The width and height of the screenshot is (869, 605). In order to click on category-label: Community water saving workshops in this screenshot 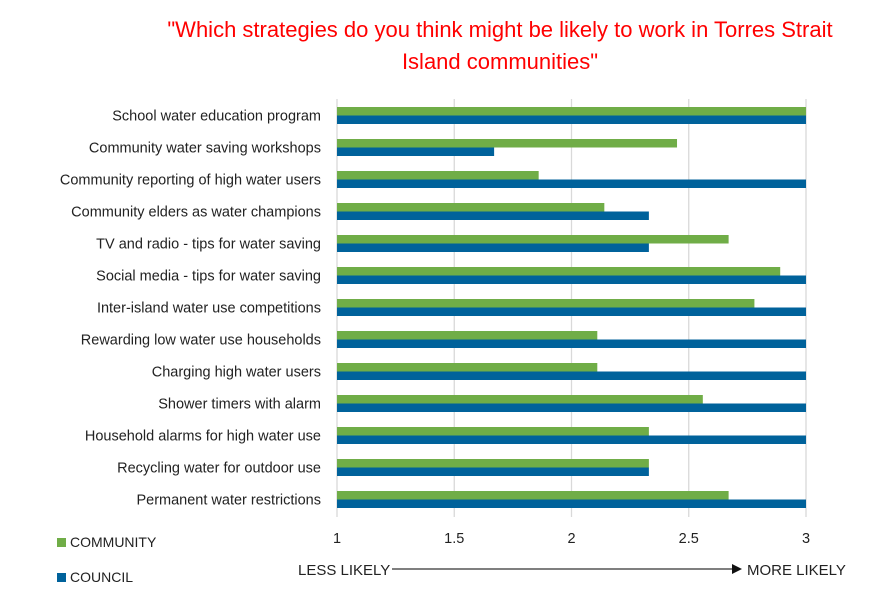, I will do `click(205, 149)`.